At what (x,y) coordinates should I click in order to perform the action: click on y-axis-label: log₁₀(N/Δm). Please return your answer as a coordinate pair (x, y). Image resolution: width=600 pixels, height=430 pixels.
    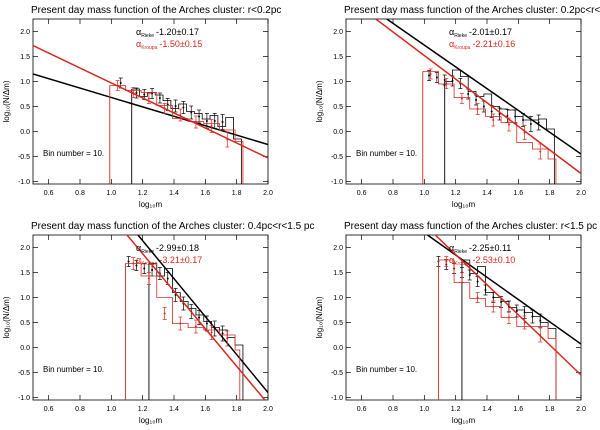
    Looking at the image, I should click on (6, 317).